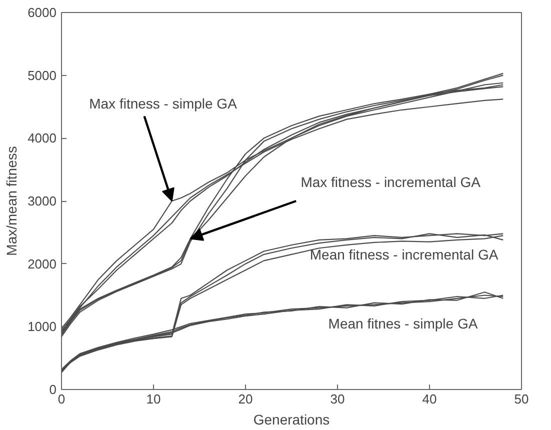 The image size is (551, 430). What do you see at coordinates (153, 399) in the screenshot?
I see `x-tick-label: 10` at bounding box center [153, 399].